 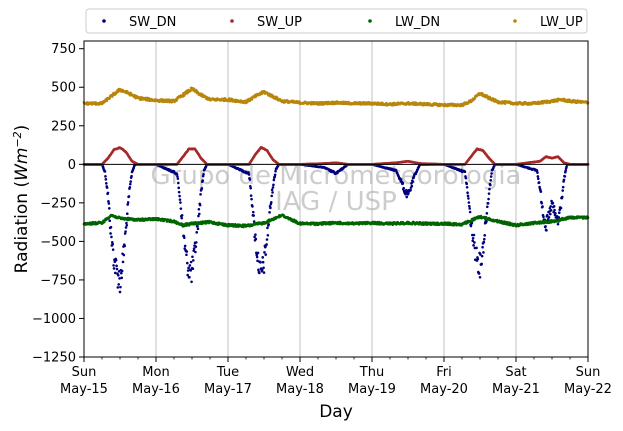 I want to click on y-tick-label: −1250, so click(x=54, y=358).